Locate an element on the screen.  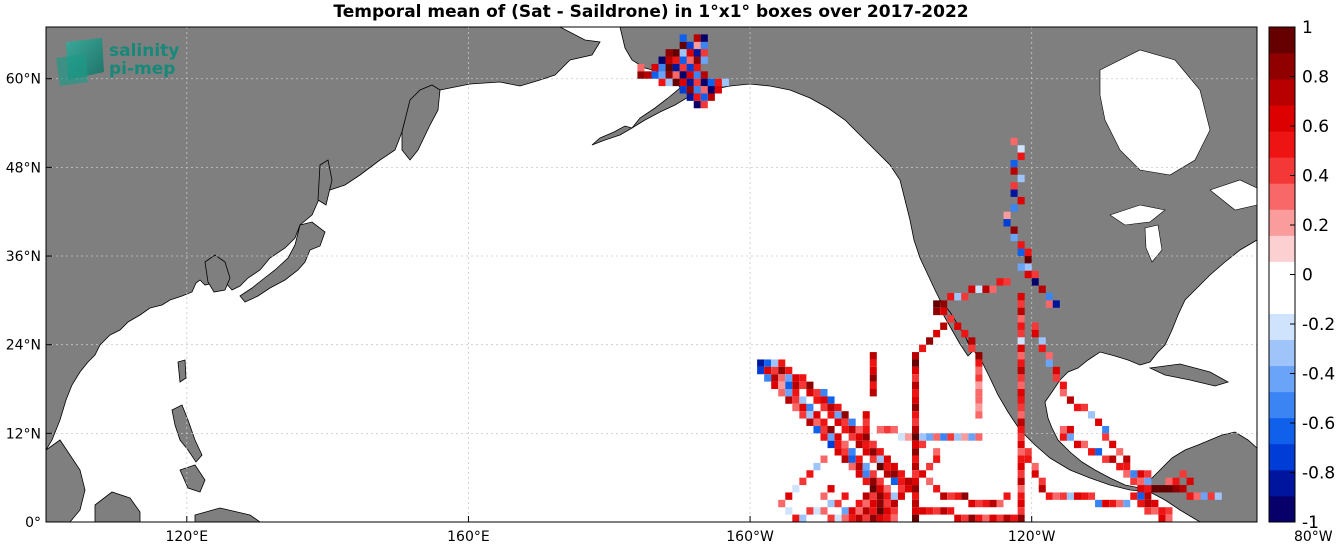
tick-label-lon-2: 160°W is located at coordinates (750, 536).